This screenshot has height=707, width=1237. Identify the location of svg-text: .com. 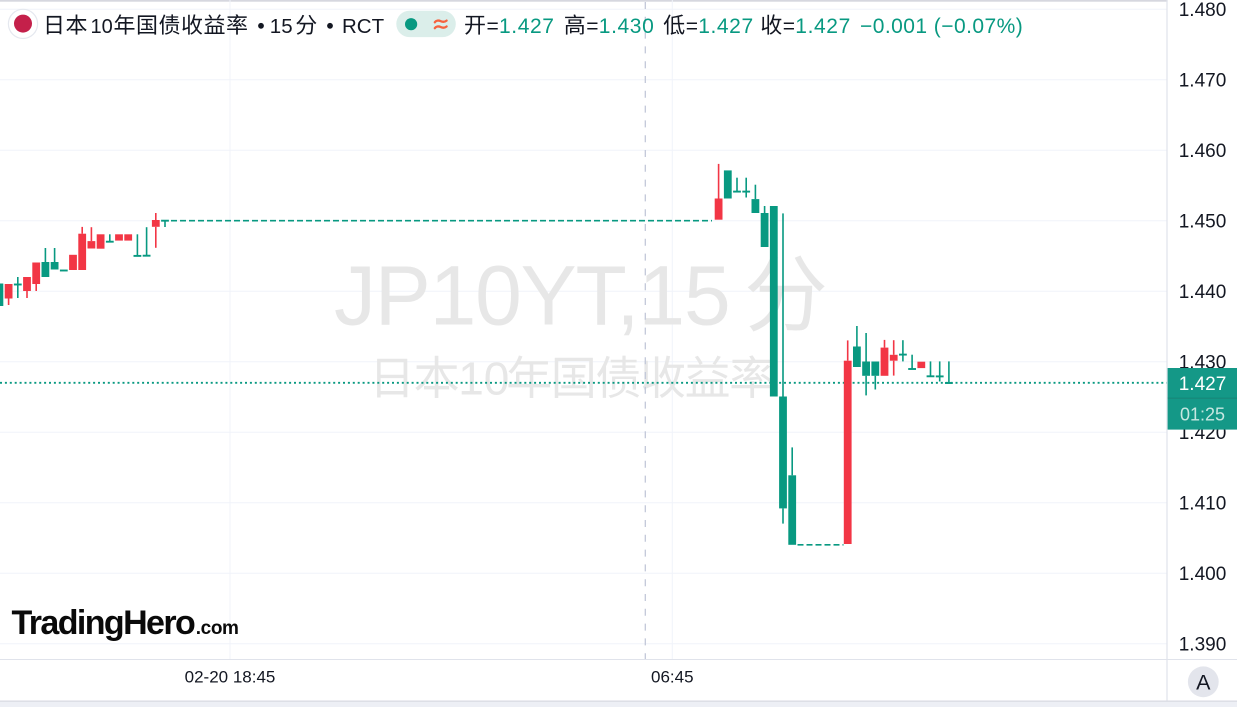
(217, 628).